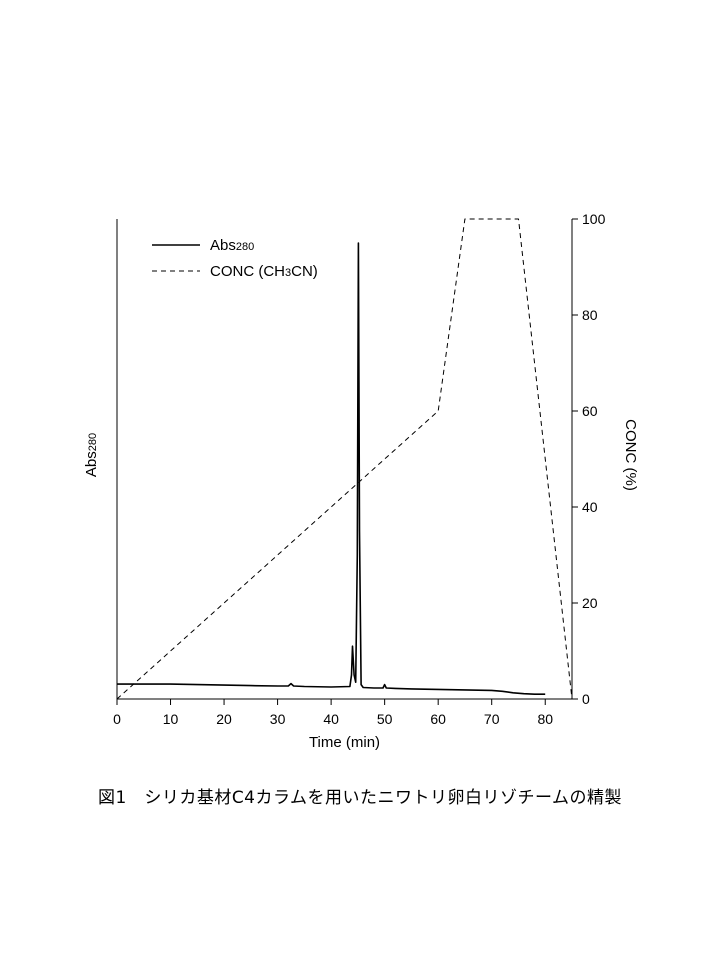 Image resolution: width=720 pixels, height=960 pixels. What do you see at coordinates (278, 719) in the screenshot?
I see `x-tick-label: 30` at bounding box center [278, 719].